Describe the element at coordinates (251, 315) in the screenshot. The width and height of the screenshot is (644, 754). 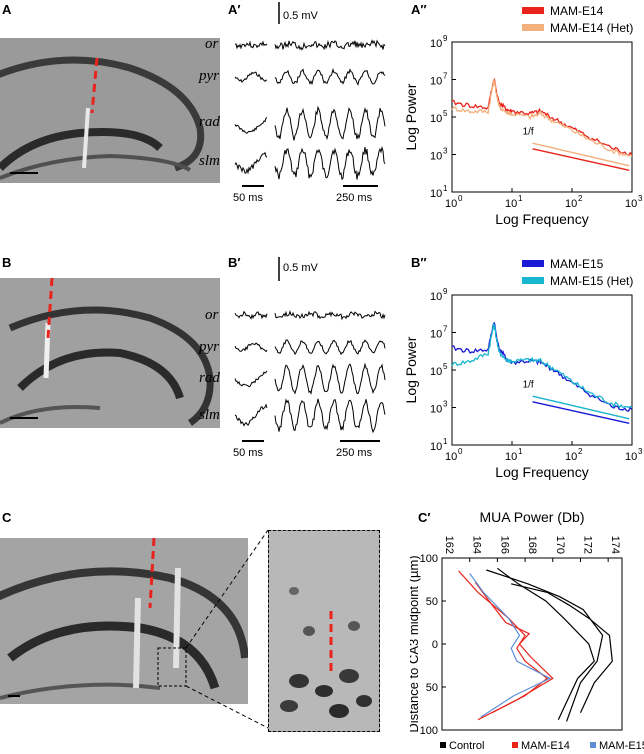
I see `trace-or-short-b` at that location.